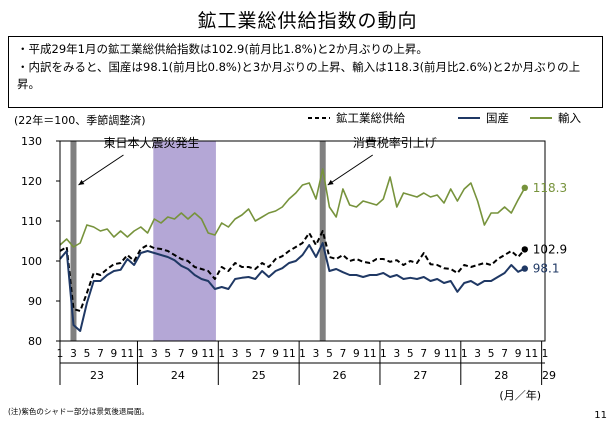 The height and width of the screenshot is (426, 615). I want to click on page-title: 鉱工業総供給指数の動向, so click(307, 21).